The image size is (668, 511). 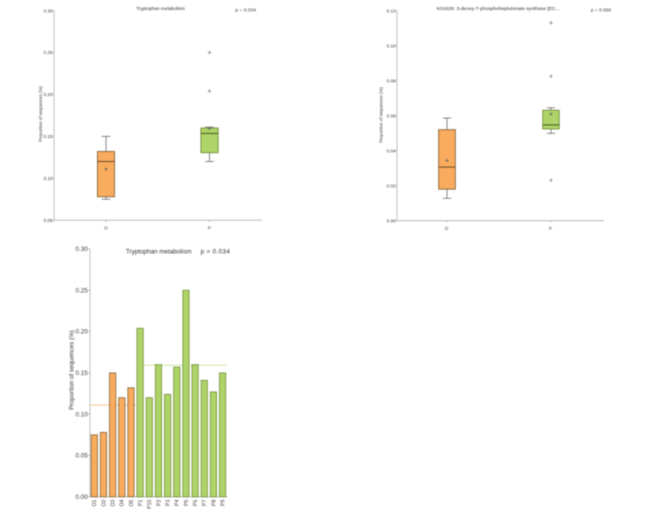 What do you see at coordinates (214, 502) in the screenshot?
I see `svg-text: P8` at bounding box center [214, 502].